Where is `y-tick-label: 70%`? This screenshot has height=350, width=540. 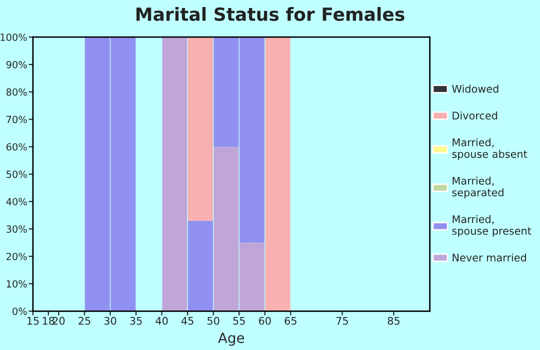
y-tick-label: 70% is located at coordinates (16, 120).